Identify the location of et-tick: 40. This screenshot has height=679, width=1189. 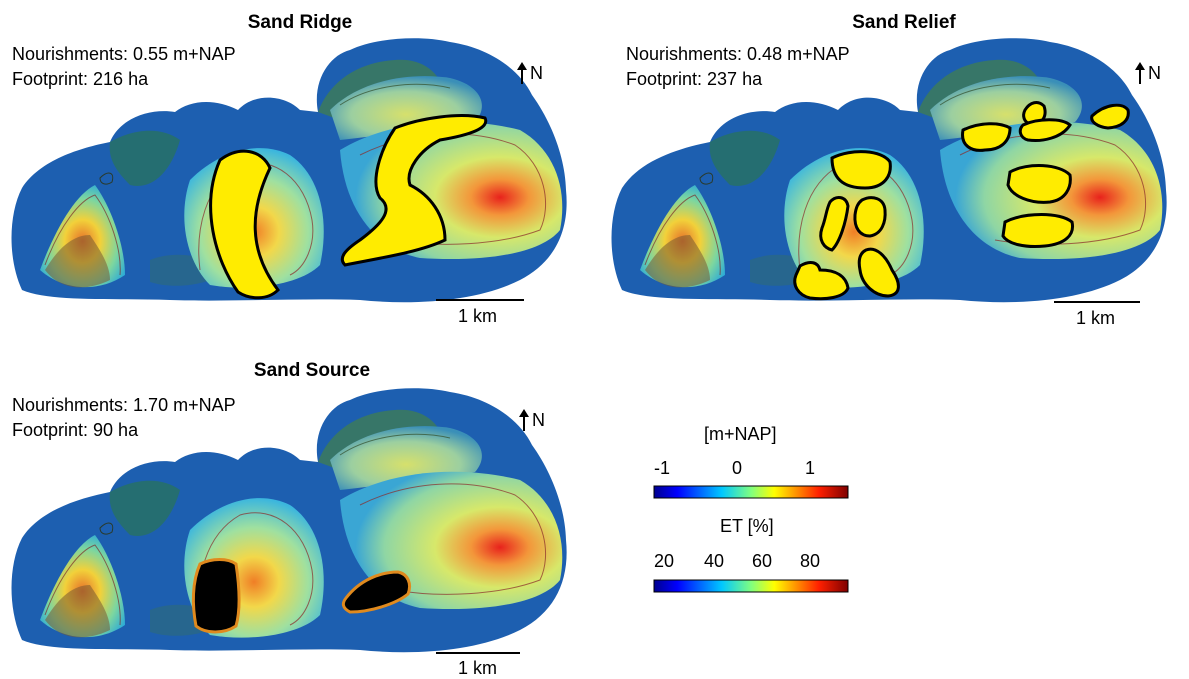
(714, 561).